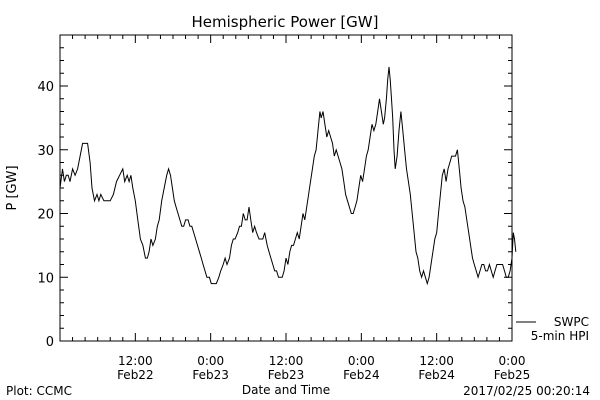 This screenshot has width=600, height=400. What do you see at coordinates (560, 336) in the screenshot?
I see `legend-series-name: 5-min HPI` at bounding box center [560, 336].